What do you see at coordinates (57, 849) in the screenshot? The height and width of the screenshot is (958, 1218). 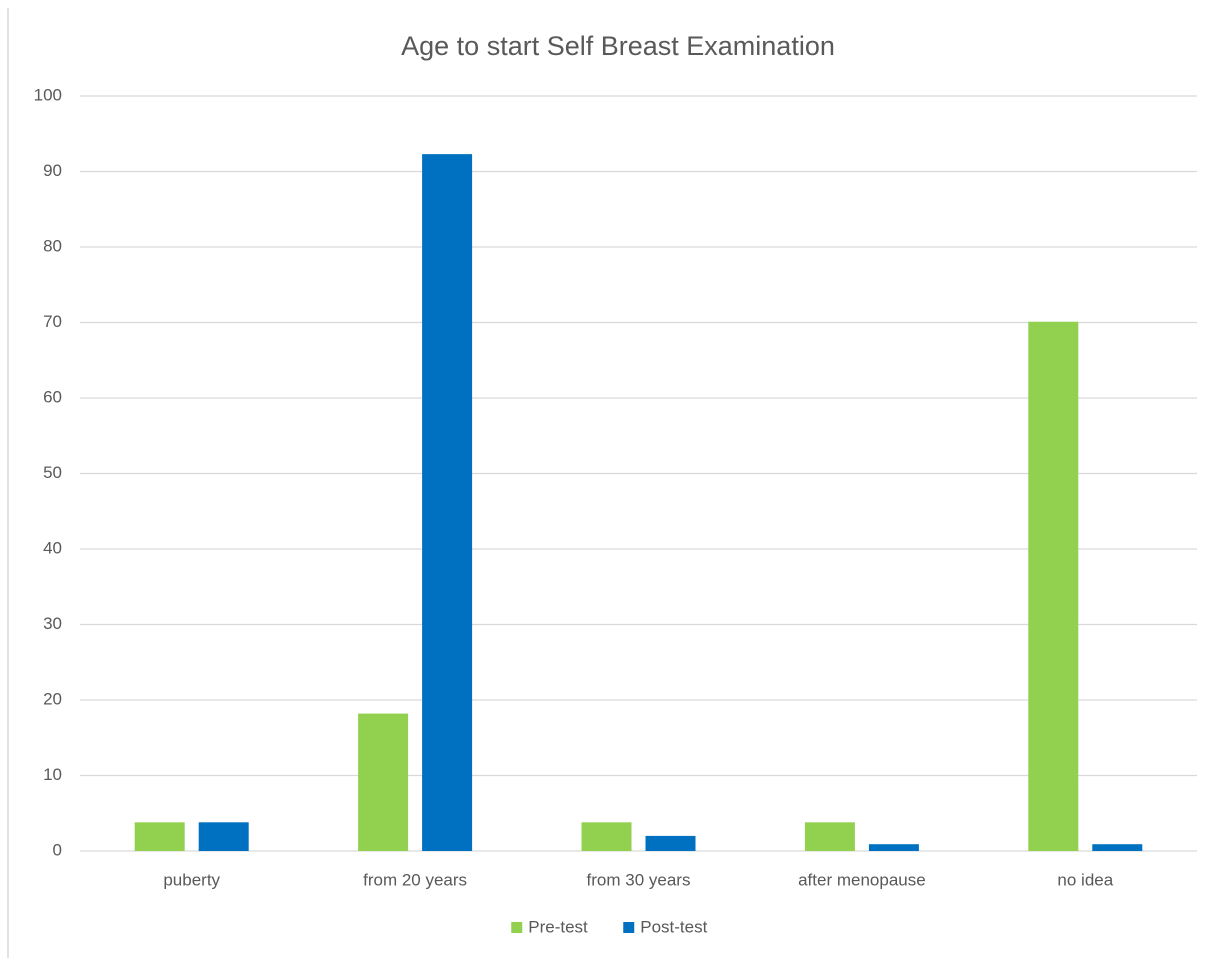 I see `y-tick-label: 0` at bounding box center [57, 849].